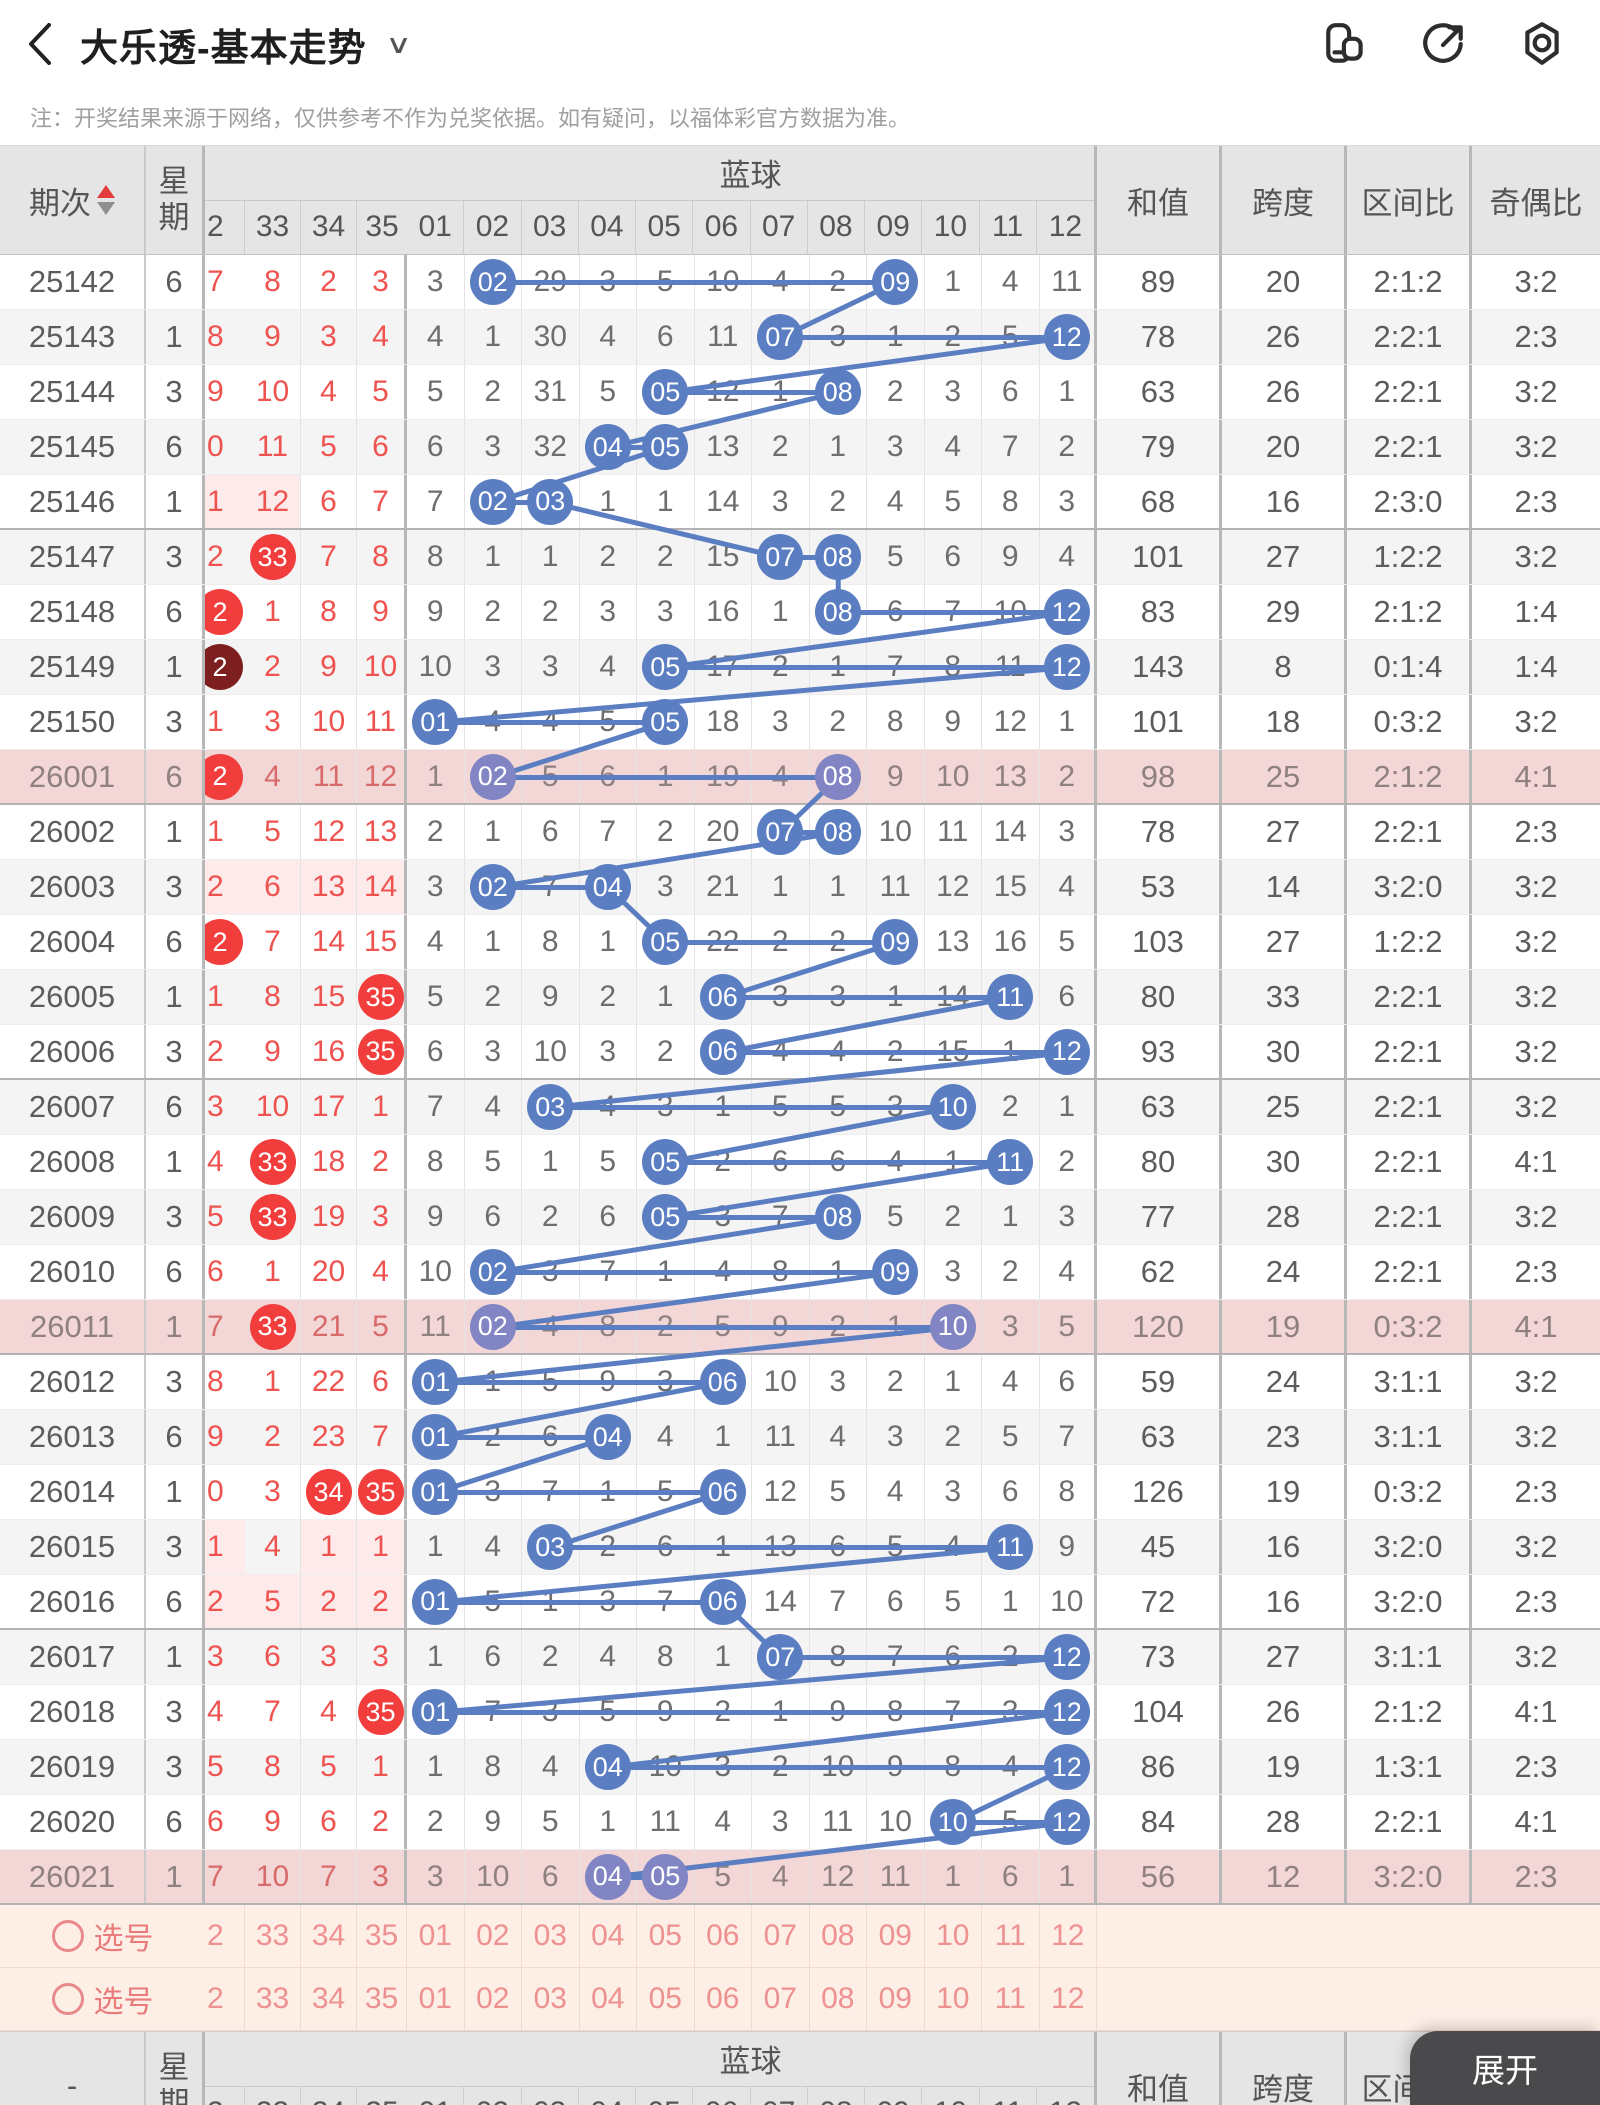 This screenshot has height=2105, width=1600. What do you see at coordinates (896, 392) in the screenshot?
I see `blue-miss-cell: 2` at bounding box center [896, 392].